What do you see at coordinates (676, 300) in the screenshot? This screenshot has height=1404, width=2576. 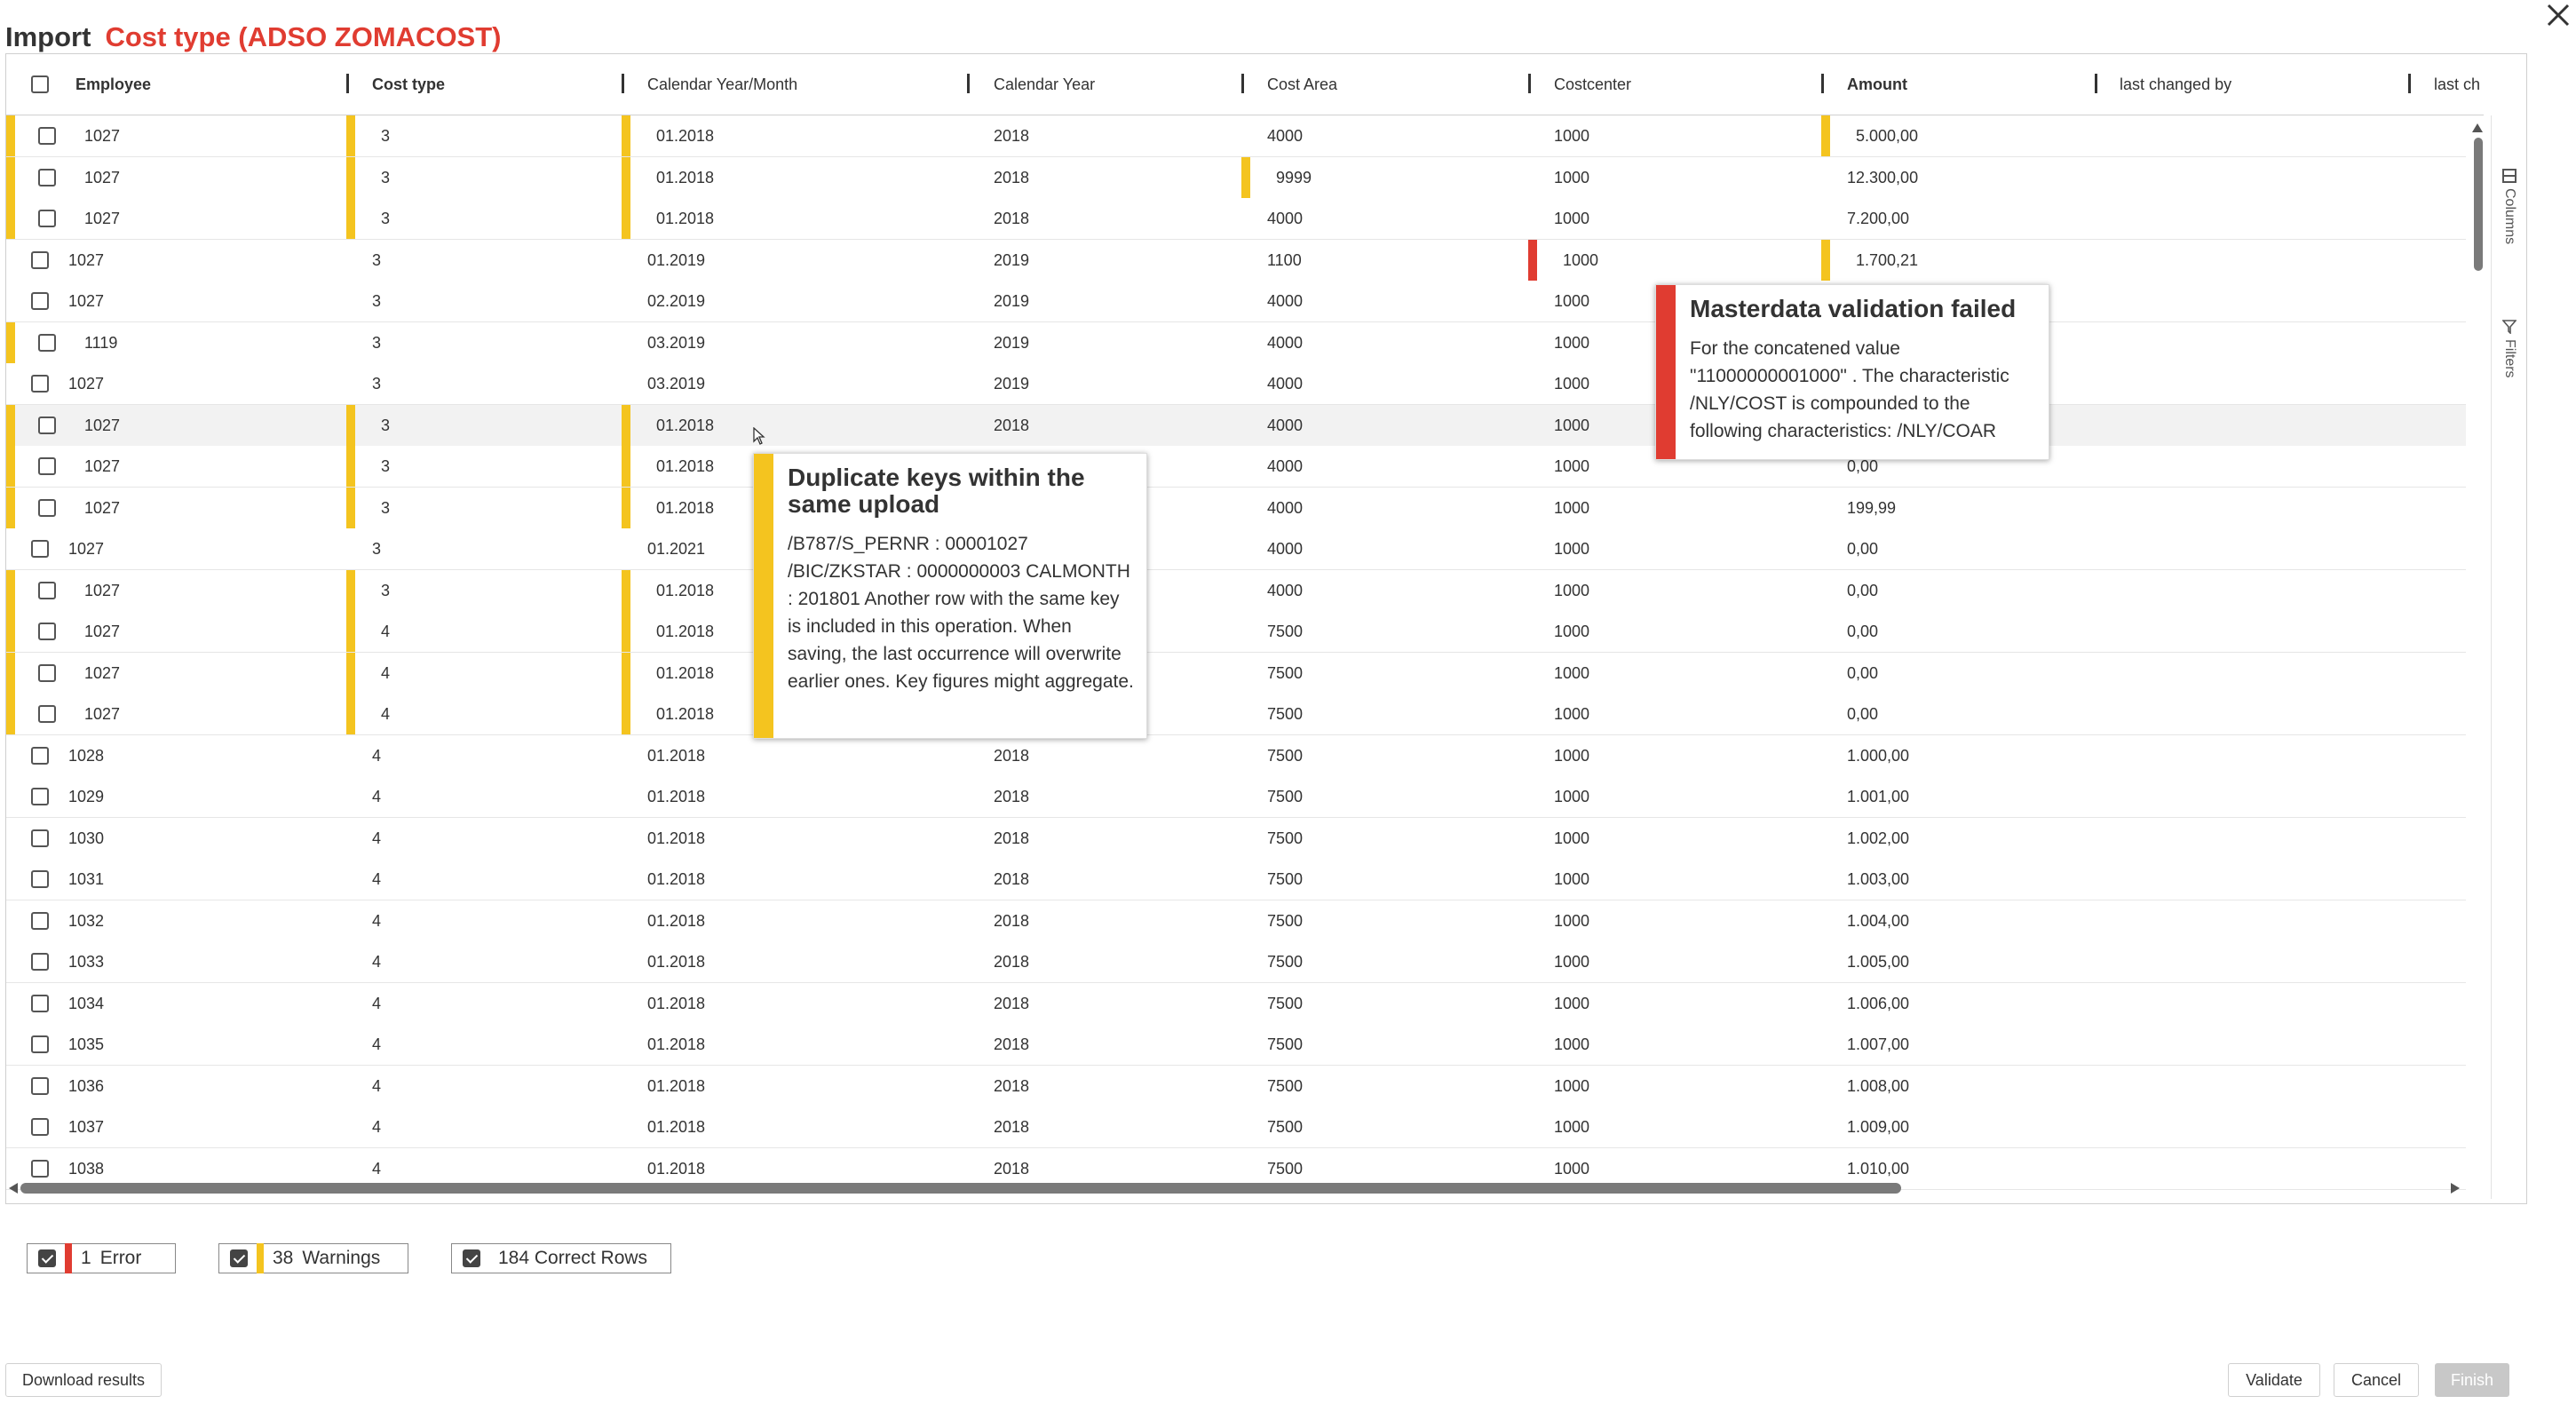 I see `cell-calendar-year-month: 02.2019` at bounding box center [676, 300].